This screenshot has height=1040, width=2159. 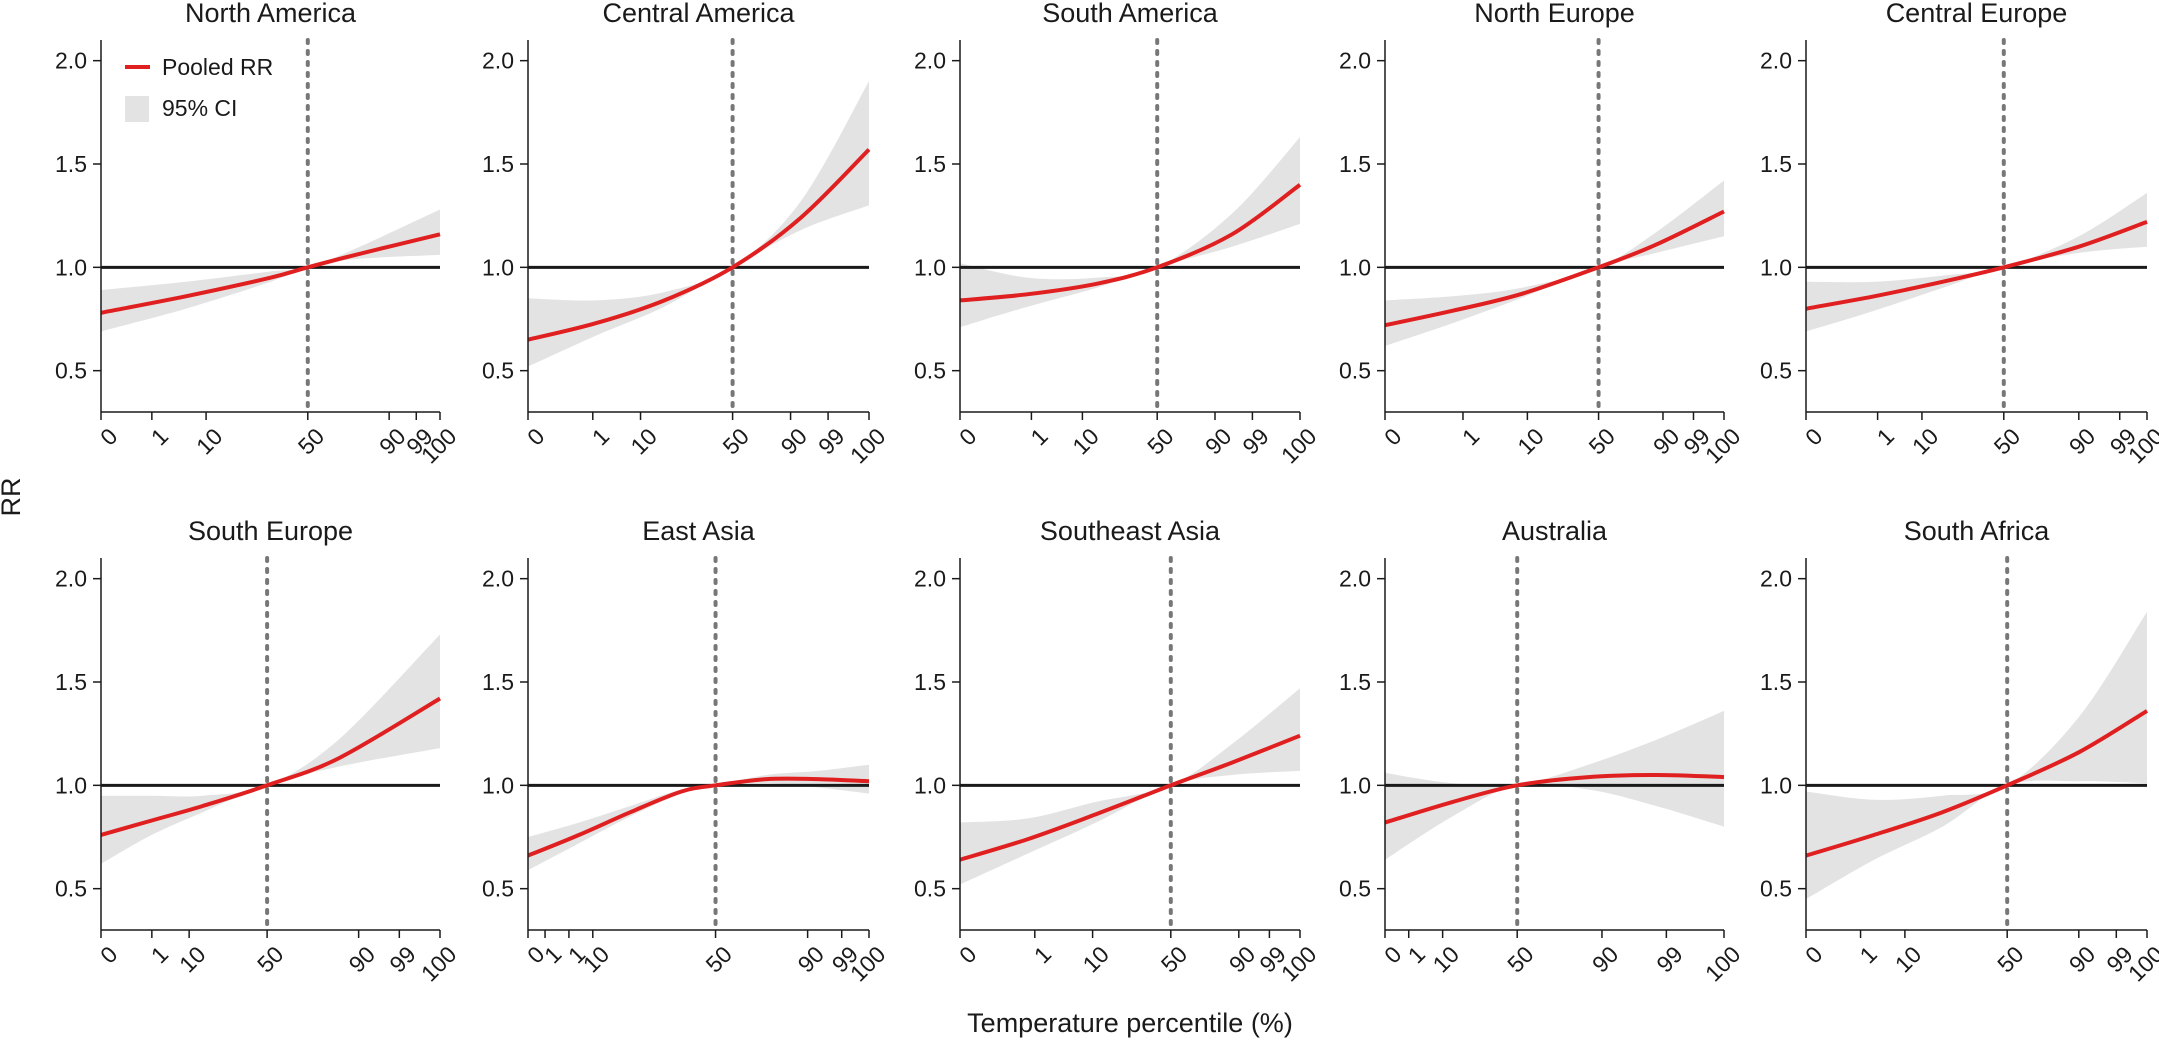 I want to click on panel-title: South Europe, so click(x=270, y=531).